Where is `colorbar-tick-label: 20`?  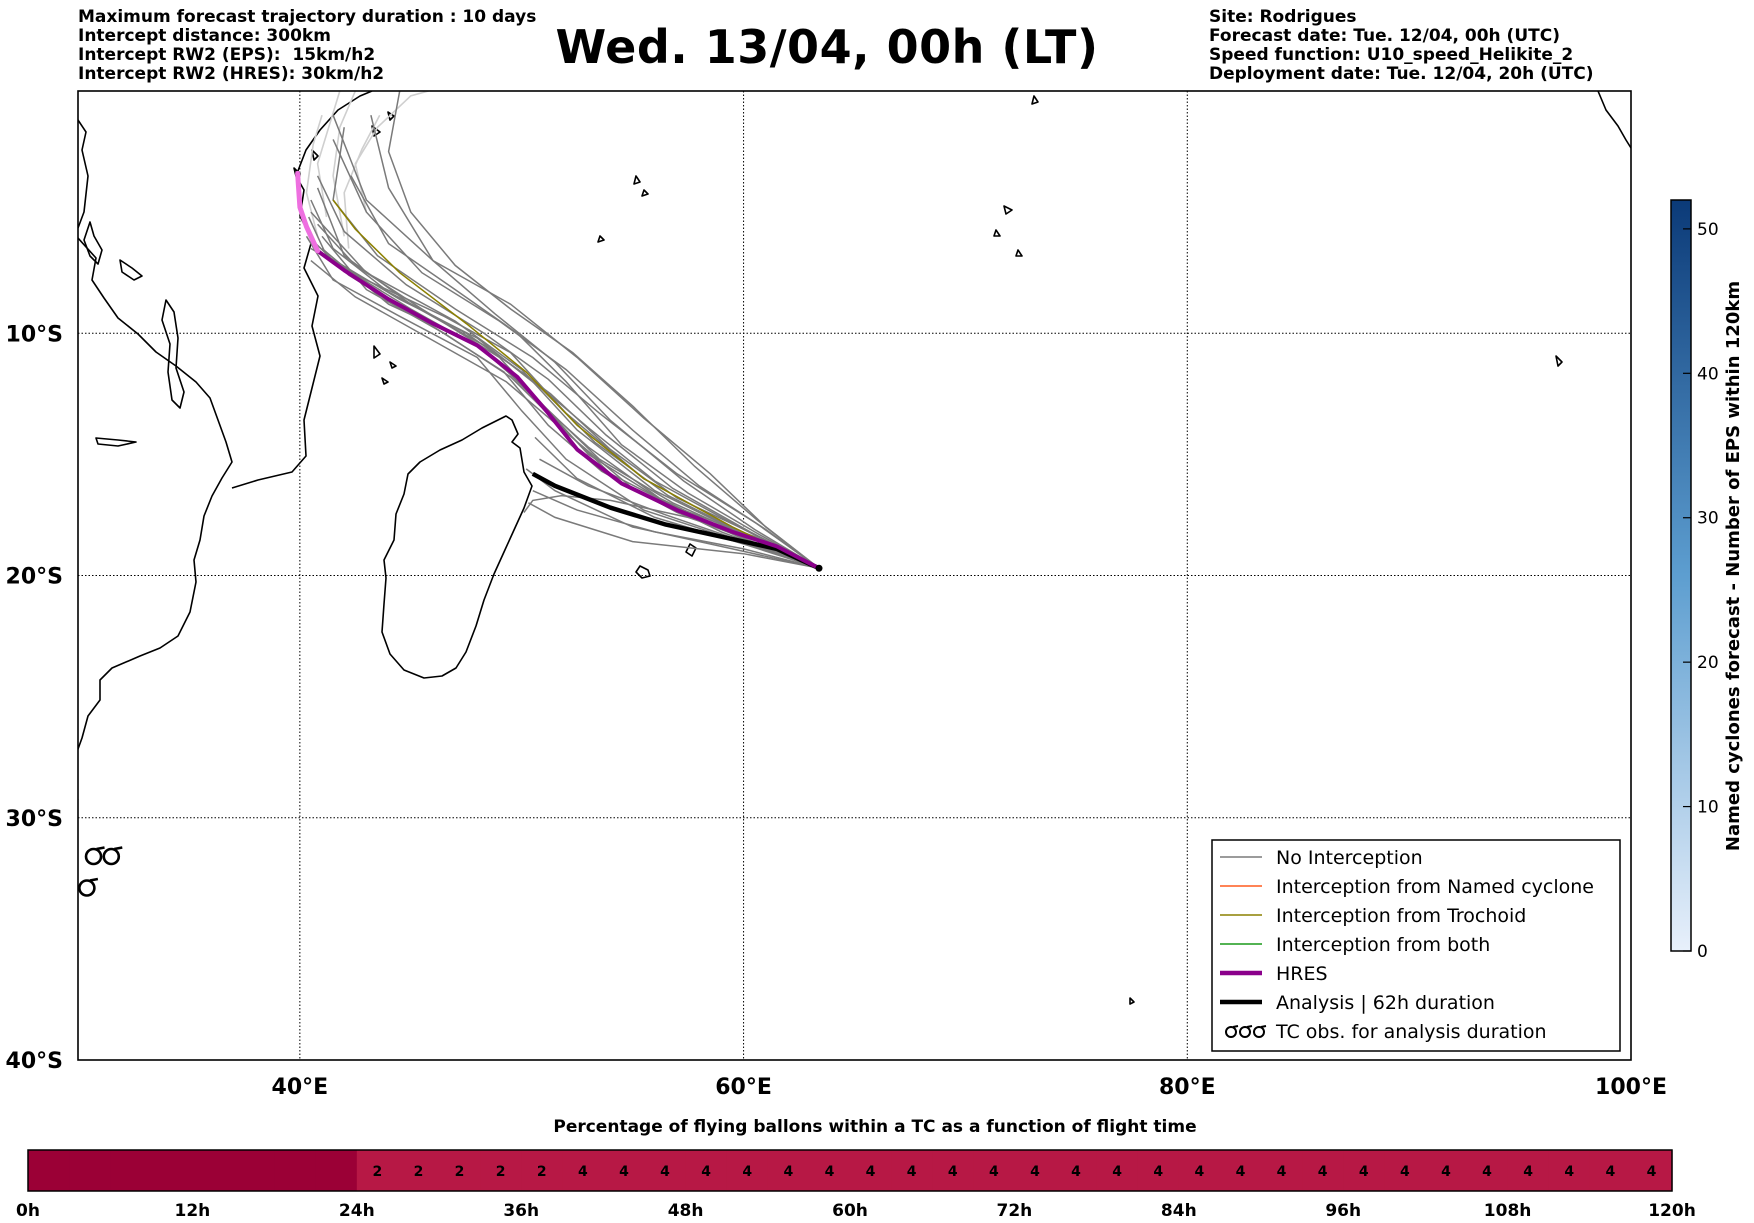
colorbar-tick-label: 20 is located at coordinates (1708, 663).